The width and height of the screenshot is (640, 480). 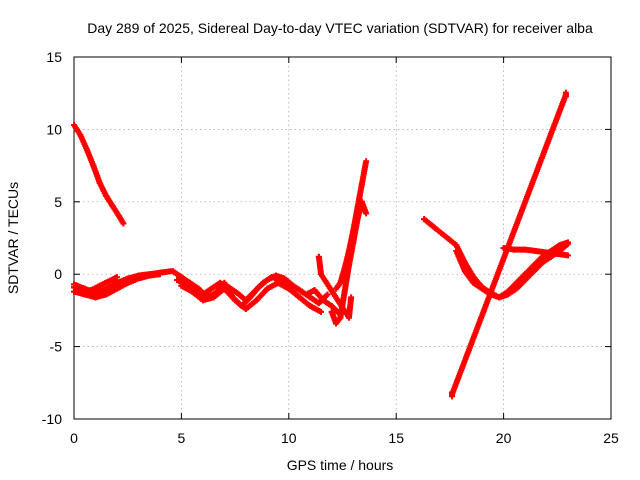 What do you see at coordinates (182, 438) in the screenshot?
I see `x-tick-label: 5` at bounding box center [182, 438].